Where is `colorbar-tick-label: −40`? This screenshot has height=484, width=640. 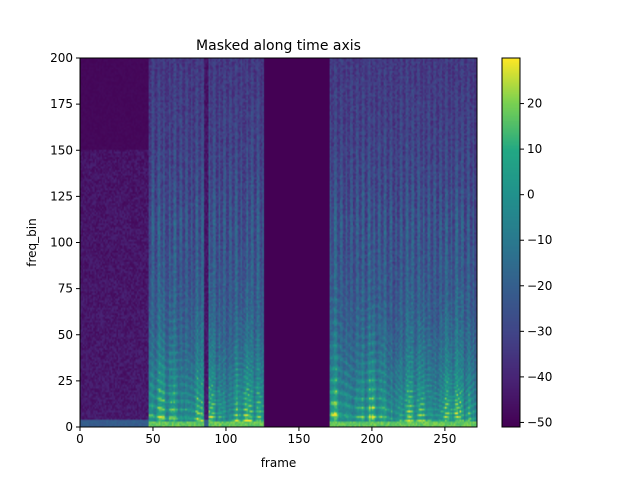
colorbar-tick-label: −40 is located at coordinates (539, 377).